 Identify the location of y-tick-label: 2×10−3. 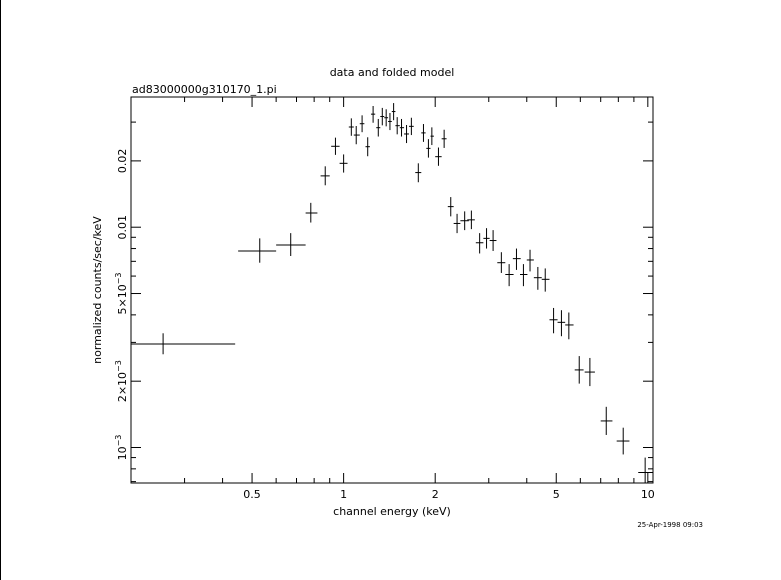
(121, 381).